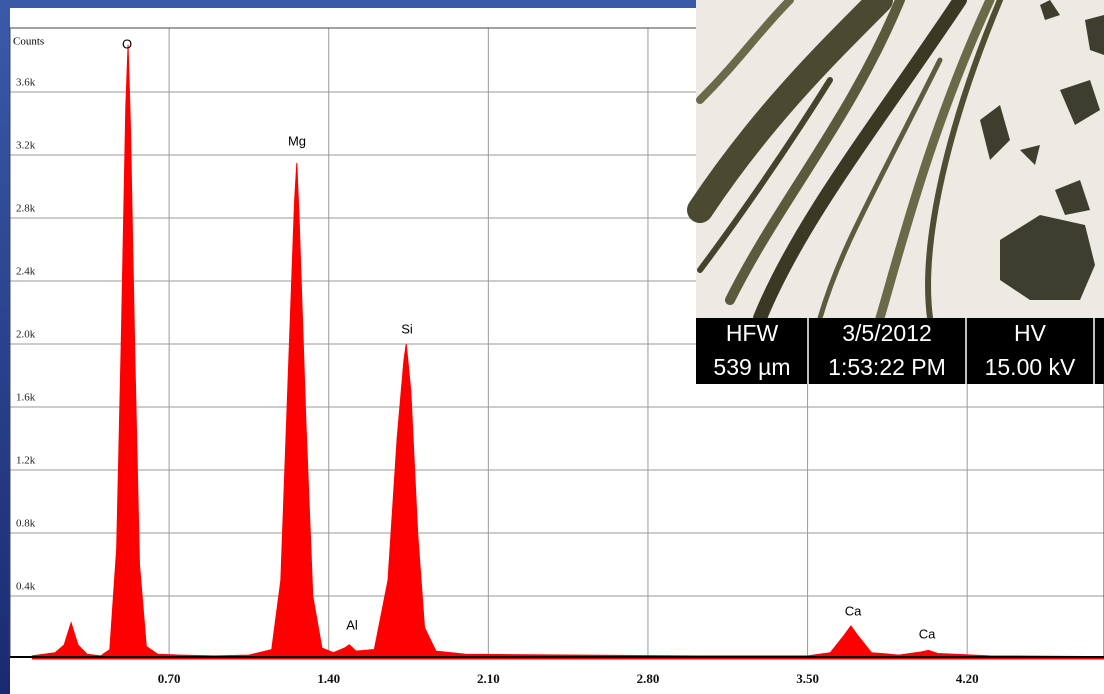  Describe the element at coordinates (127, 43) in the screenshot. I see `peak-label: O` at that location.